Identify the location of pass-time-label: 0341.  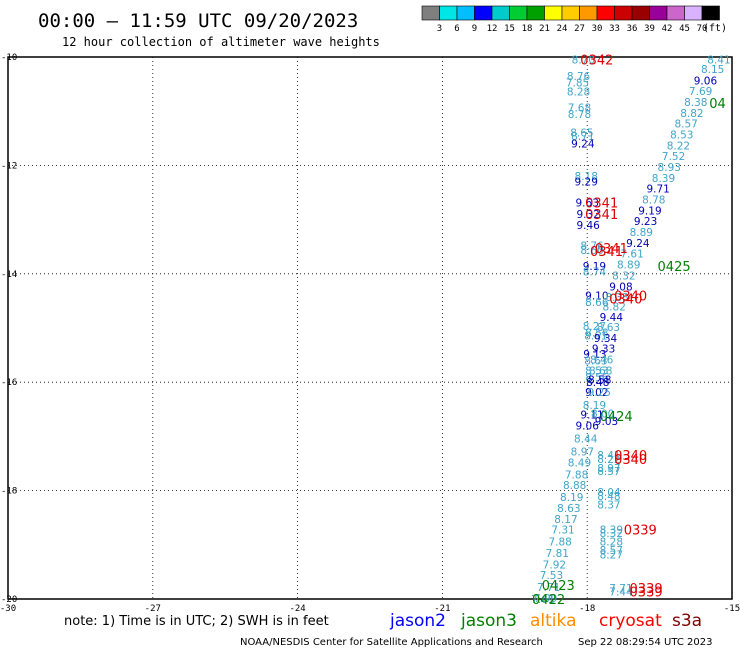
(601, 203).